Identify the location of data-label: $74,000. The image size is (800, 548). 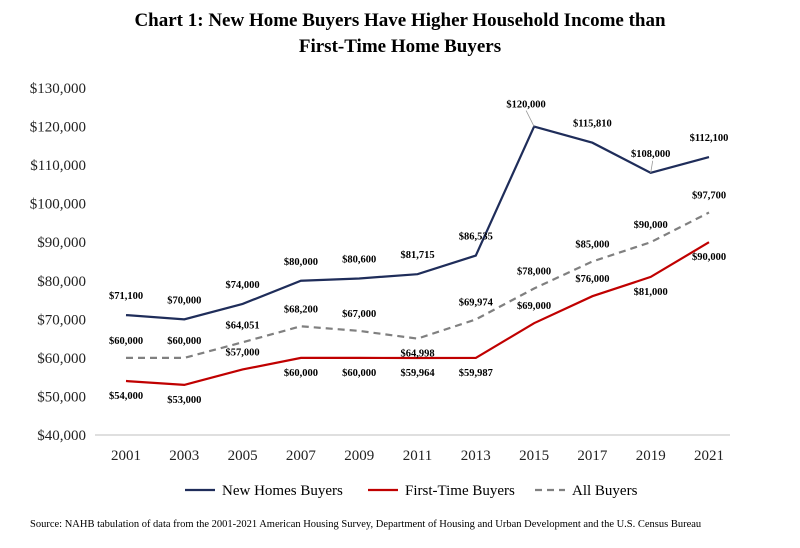
(243, 285).